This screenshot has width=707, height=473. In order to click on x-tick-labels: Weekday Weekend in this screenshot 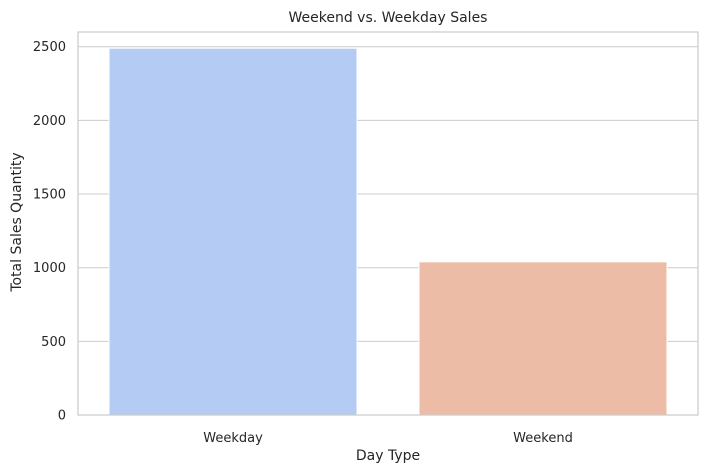, I will do `click(388, 438)`.